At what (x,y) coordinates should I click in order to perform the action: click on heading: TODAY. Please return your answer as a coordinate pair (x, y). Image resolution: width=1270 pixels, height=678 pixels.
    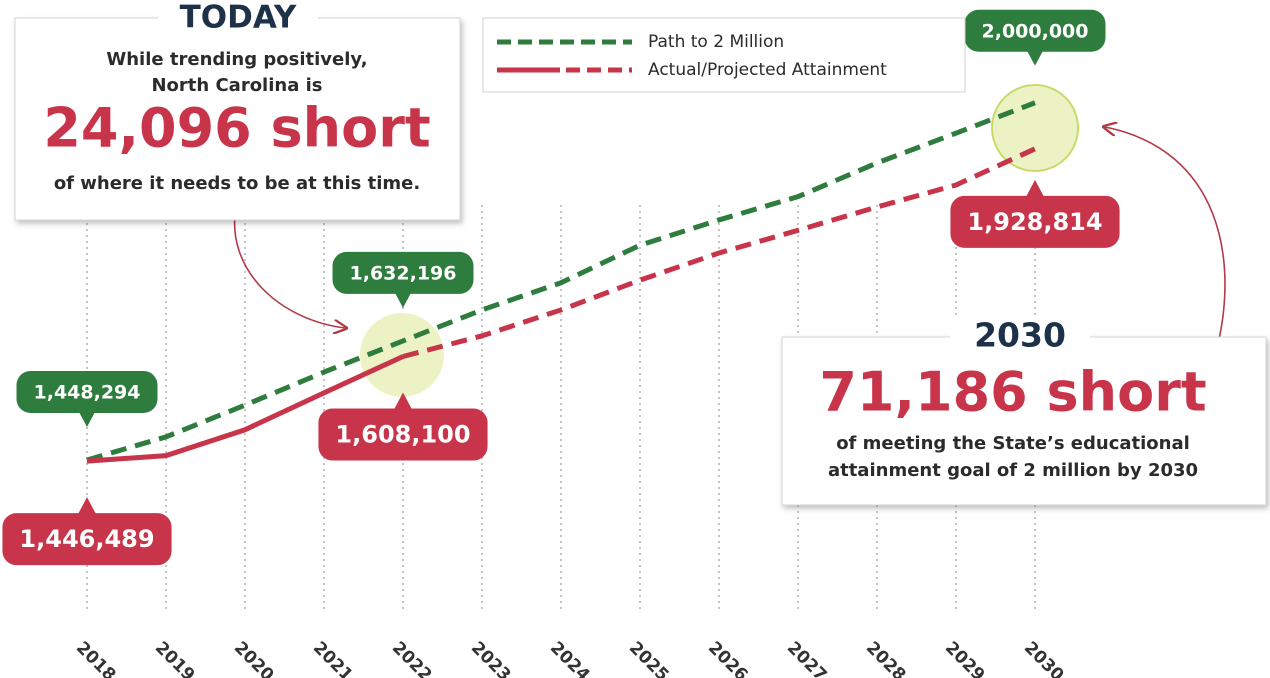
    Looking at the image, I should click on (238, 18).